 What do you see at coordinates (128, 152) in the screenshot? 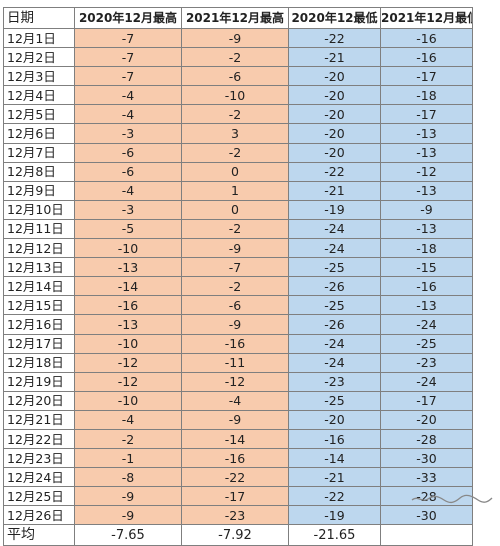
I see `cell-2020-high: -6` at bounding box center [128, 152].